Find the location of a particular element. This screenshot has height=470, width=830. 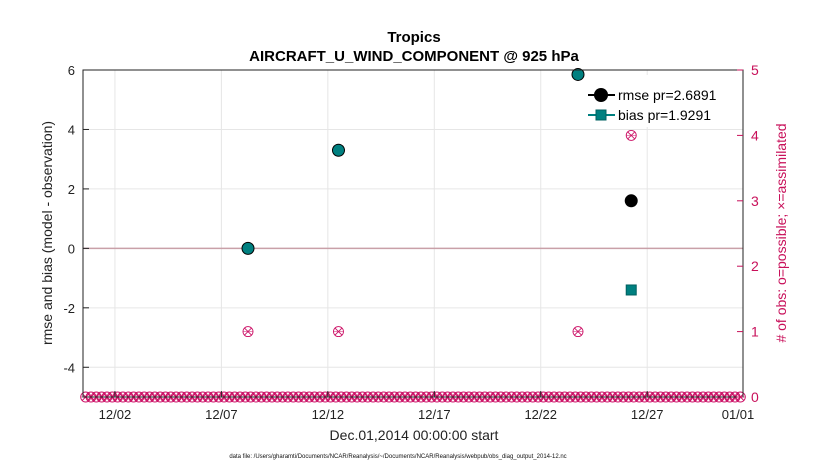

y-tick-label: -2 is located at coordinates (69, 308).